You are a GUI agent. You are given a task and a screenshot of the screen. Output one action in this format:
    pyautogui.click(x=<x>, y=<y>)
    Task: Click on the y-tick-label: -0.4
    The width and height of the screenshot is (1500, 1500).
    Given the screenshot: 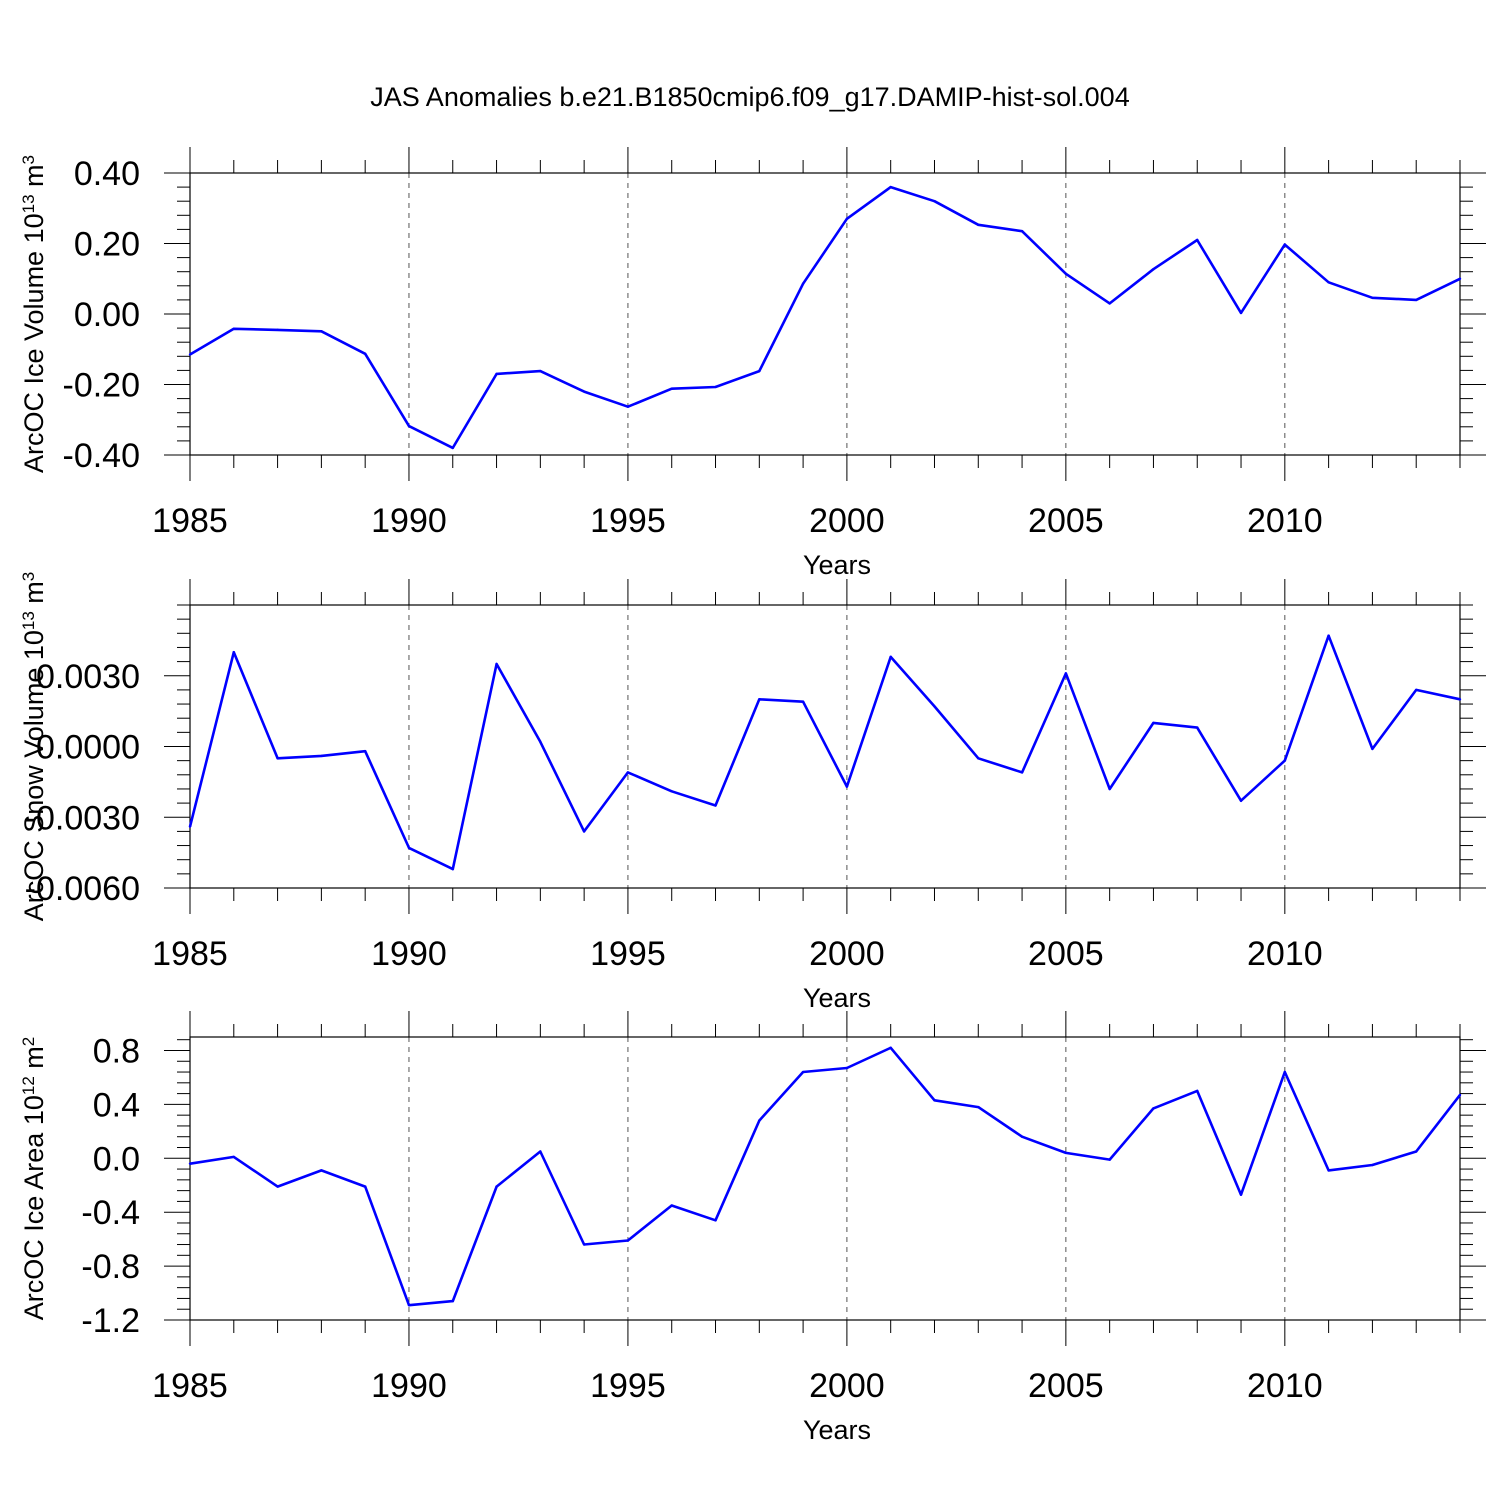 What is the action you would take?
    pyautogui.click(x=110, y=1213)
    